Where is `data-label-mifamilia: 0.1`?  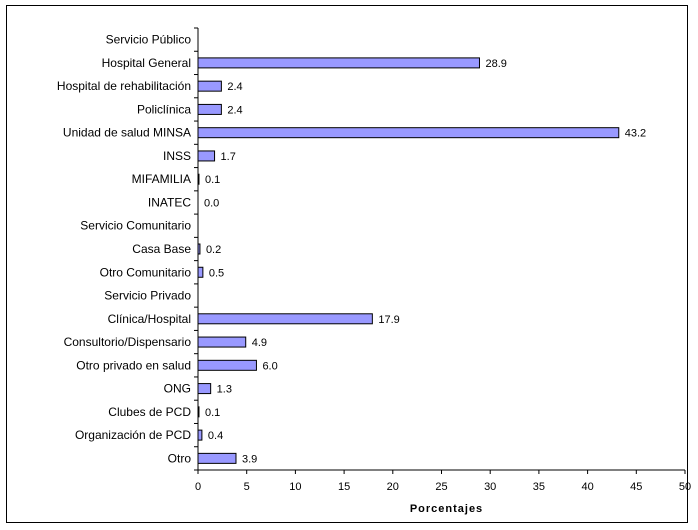 data-label-mifamilia: 0.1 is located at coordinates (212, 180).